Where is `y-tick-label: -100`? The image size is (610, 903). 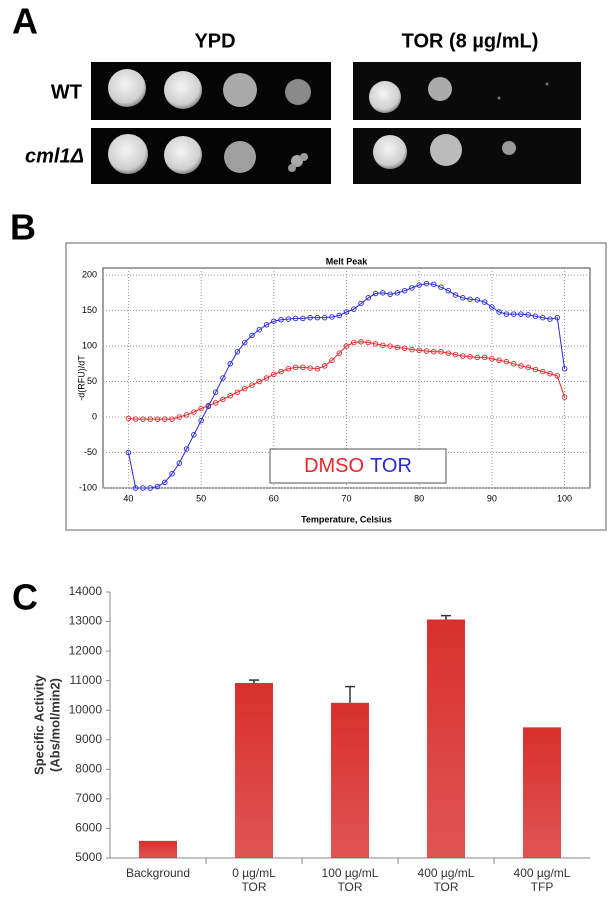 y-tick-label: -100 is located at coordinates (88, 487).